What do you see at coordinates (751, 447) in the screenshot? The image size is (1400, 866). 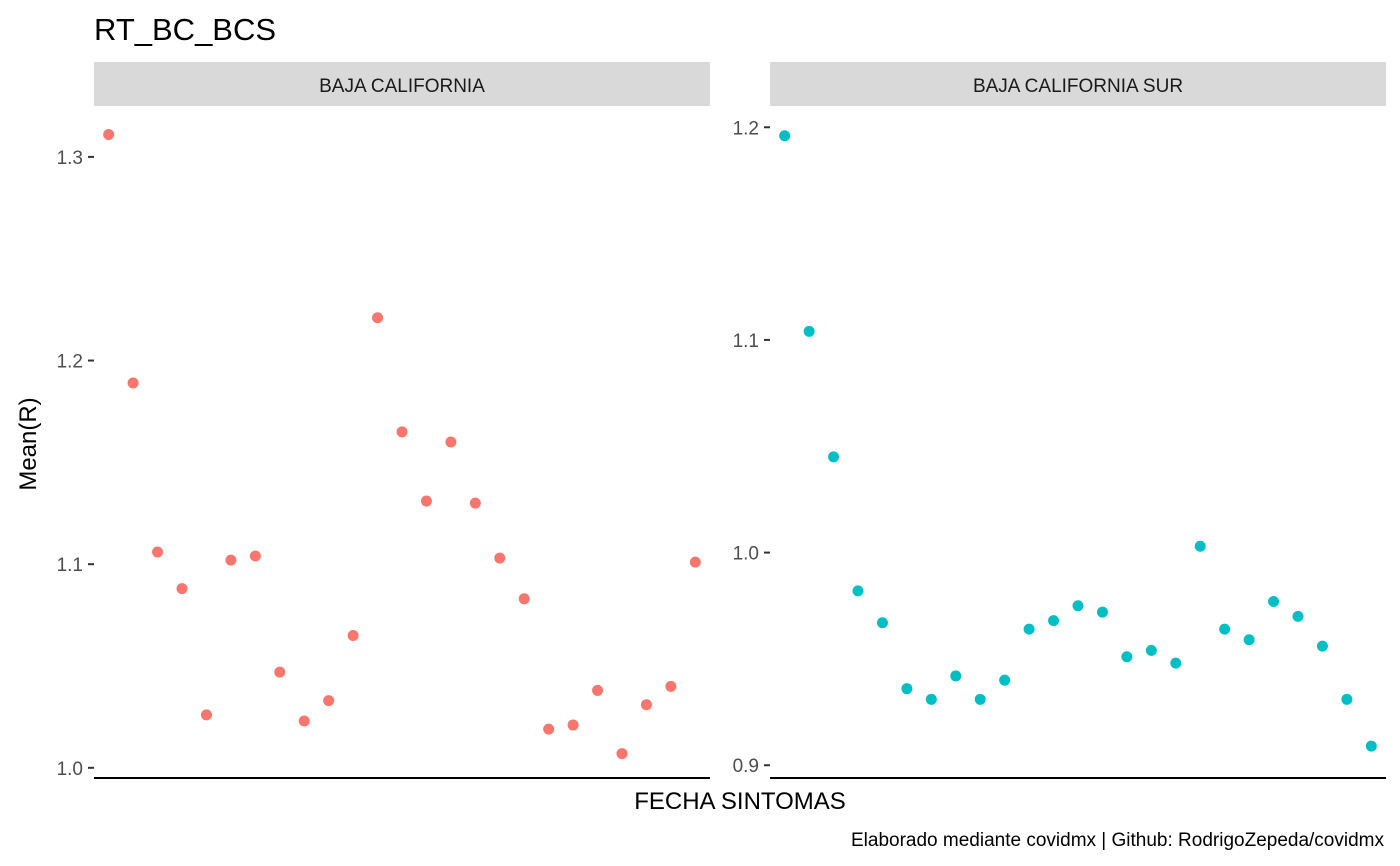 I see `y-axis: 0.9 1.0 1.1 1.2` at bounding box center [751, 447].